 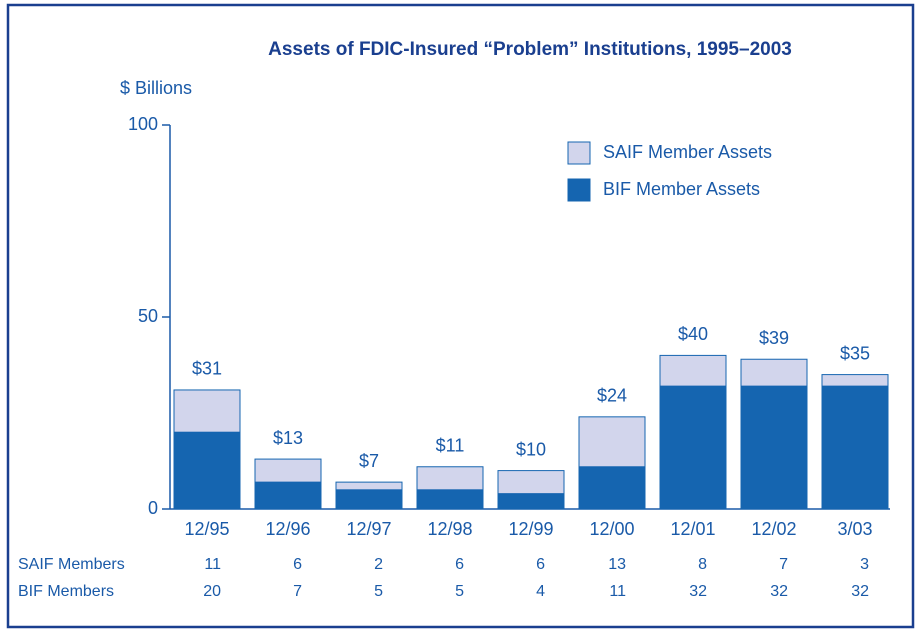 I want to click on total-label: $24, so click(x=612, y=396).